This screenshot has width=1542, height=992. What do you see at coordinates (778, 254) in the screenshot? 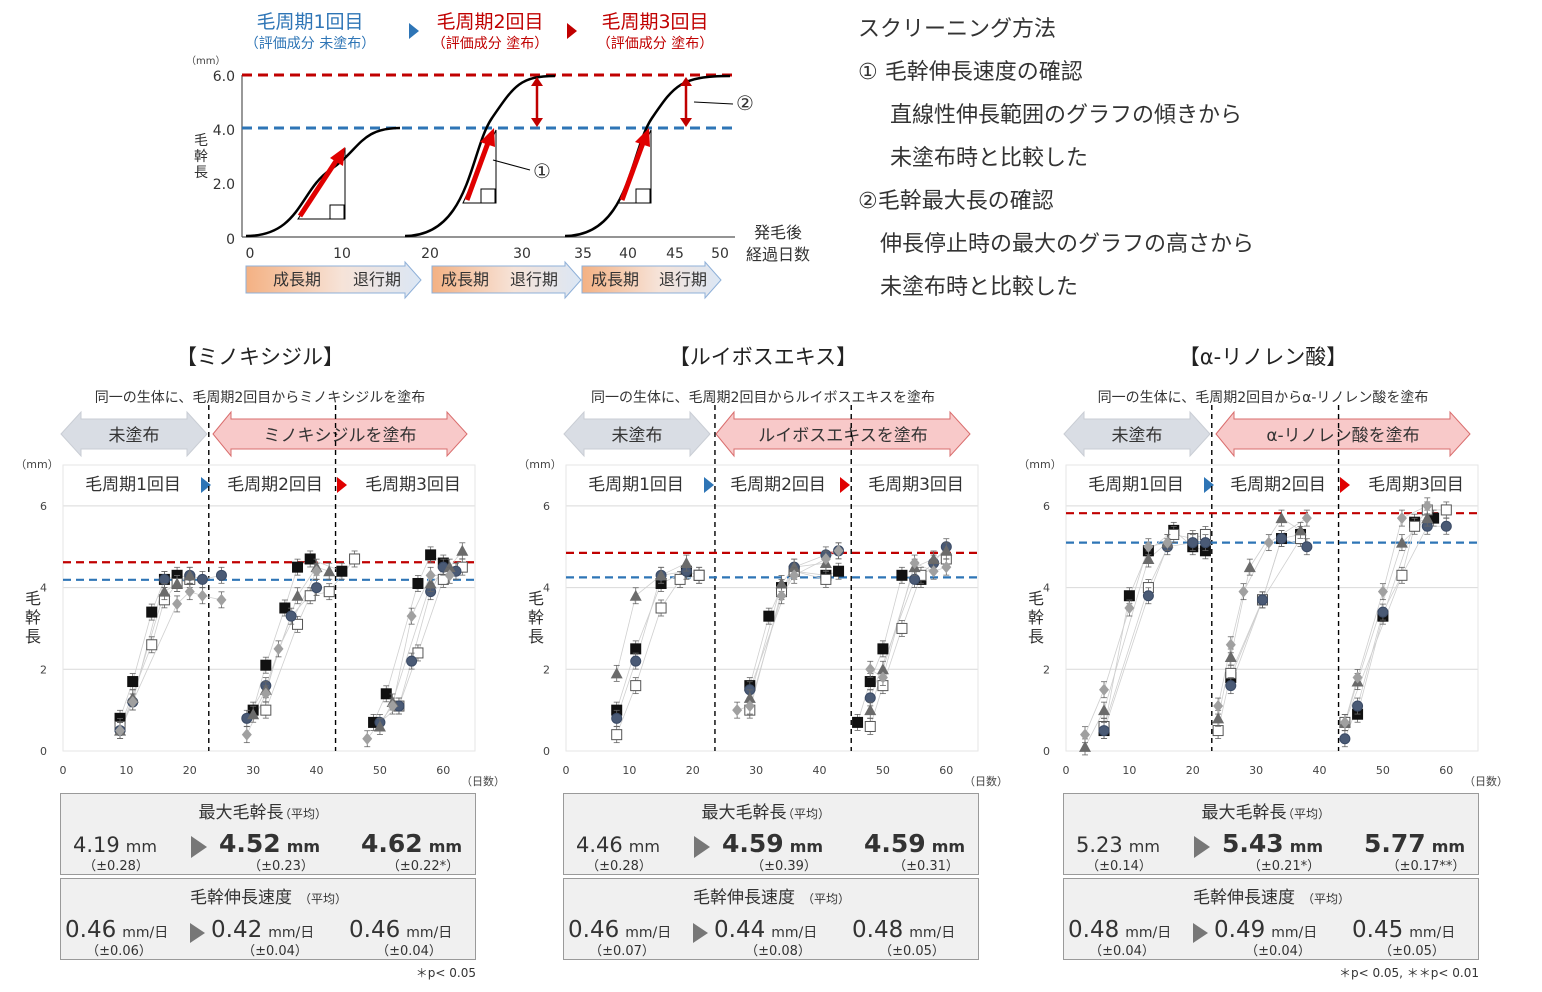
I see `schematic-xlabel: 経過日数` at bounding box center [778, 254].